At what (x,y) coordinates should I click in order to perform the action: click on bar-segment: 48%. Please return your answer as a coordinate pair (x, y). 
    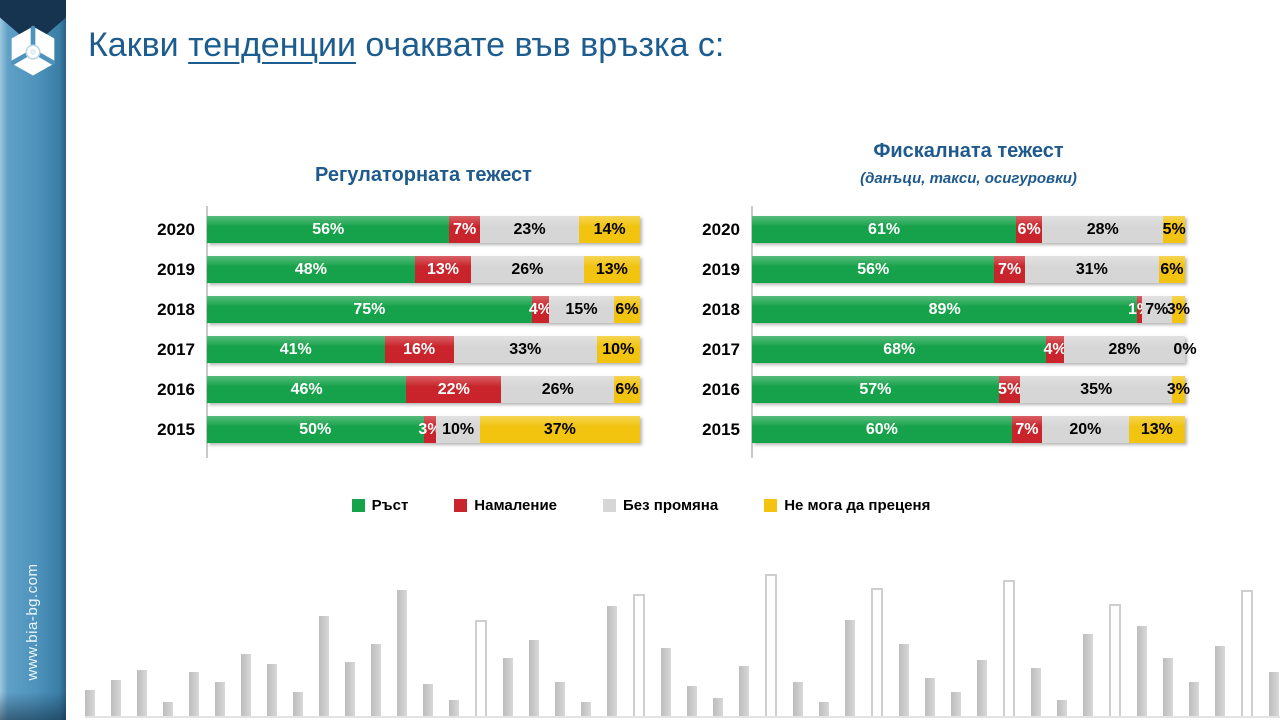
    Looking at the image, I should click on (311, 269).